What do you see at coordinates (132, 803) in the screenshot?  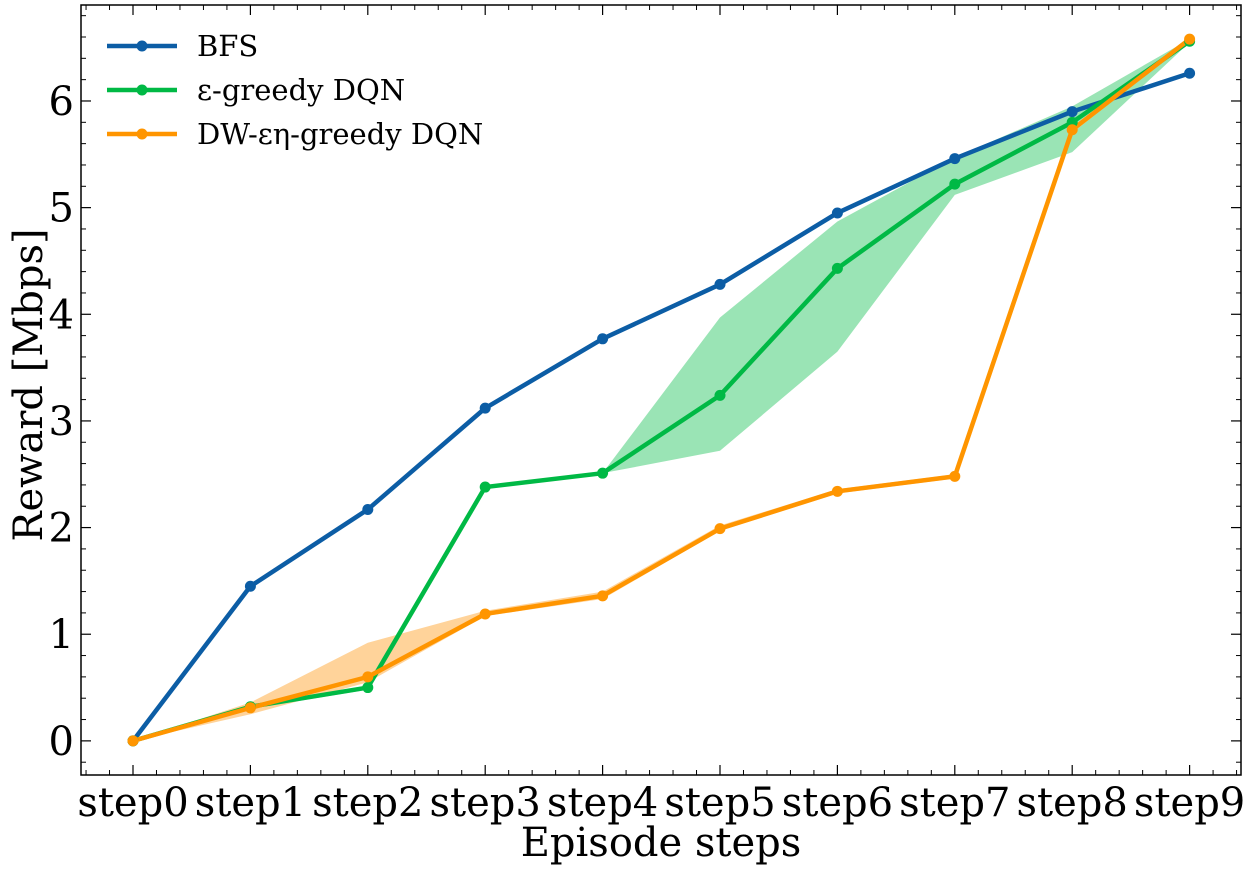 I see `x-tick-label: step0` at bounding box center [132, 803].